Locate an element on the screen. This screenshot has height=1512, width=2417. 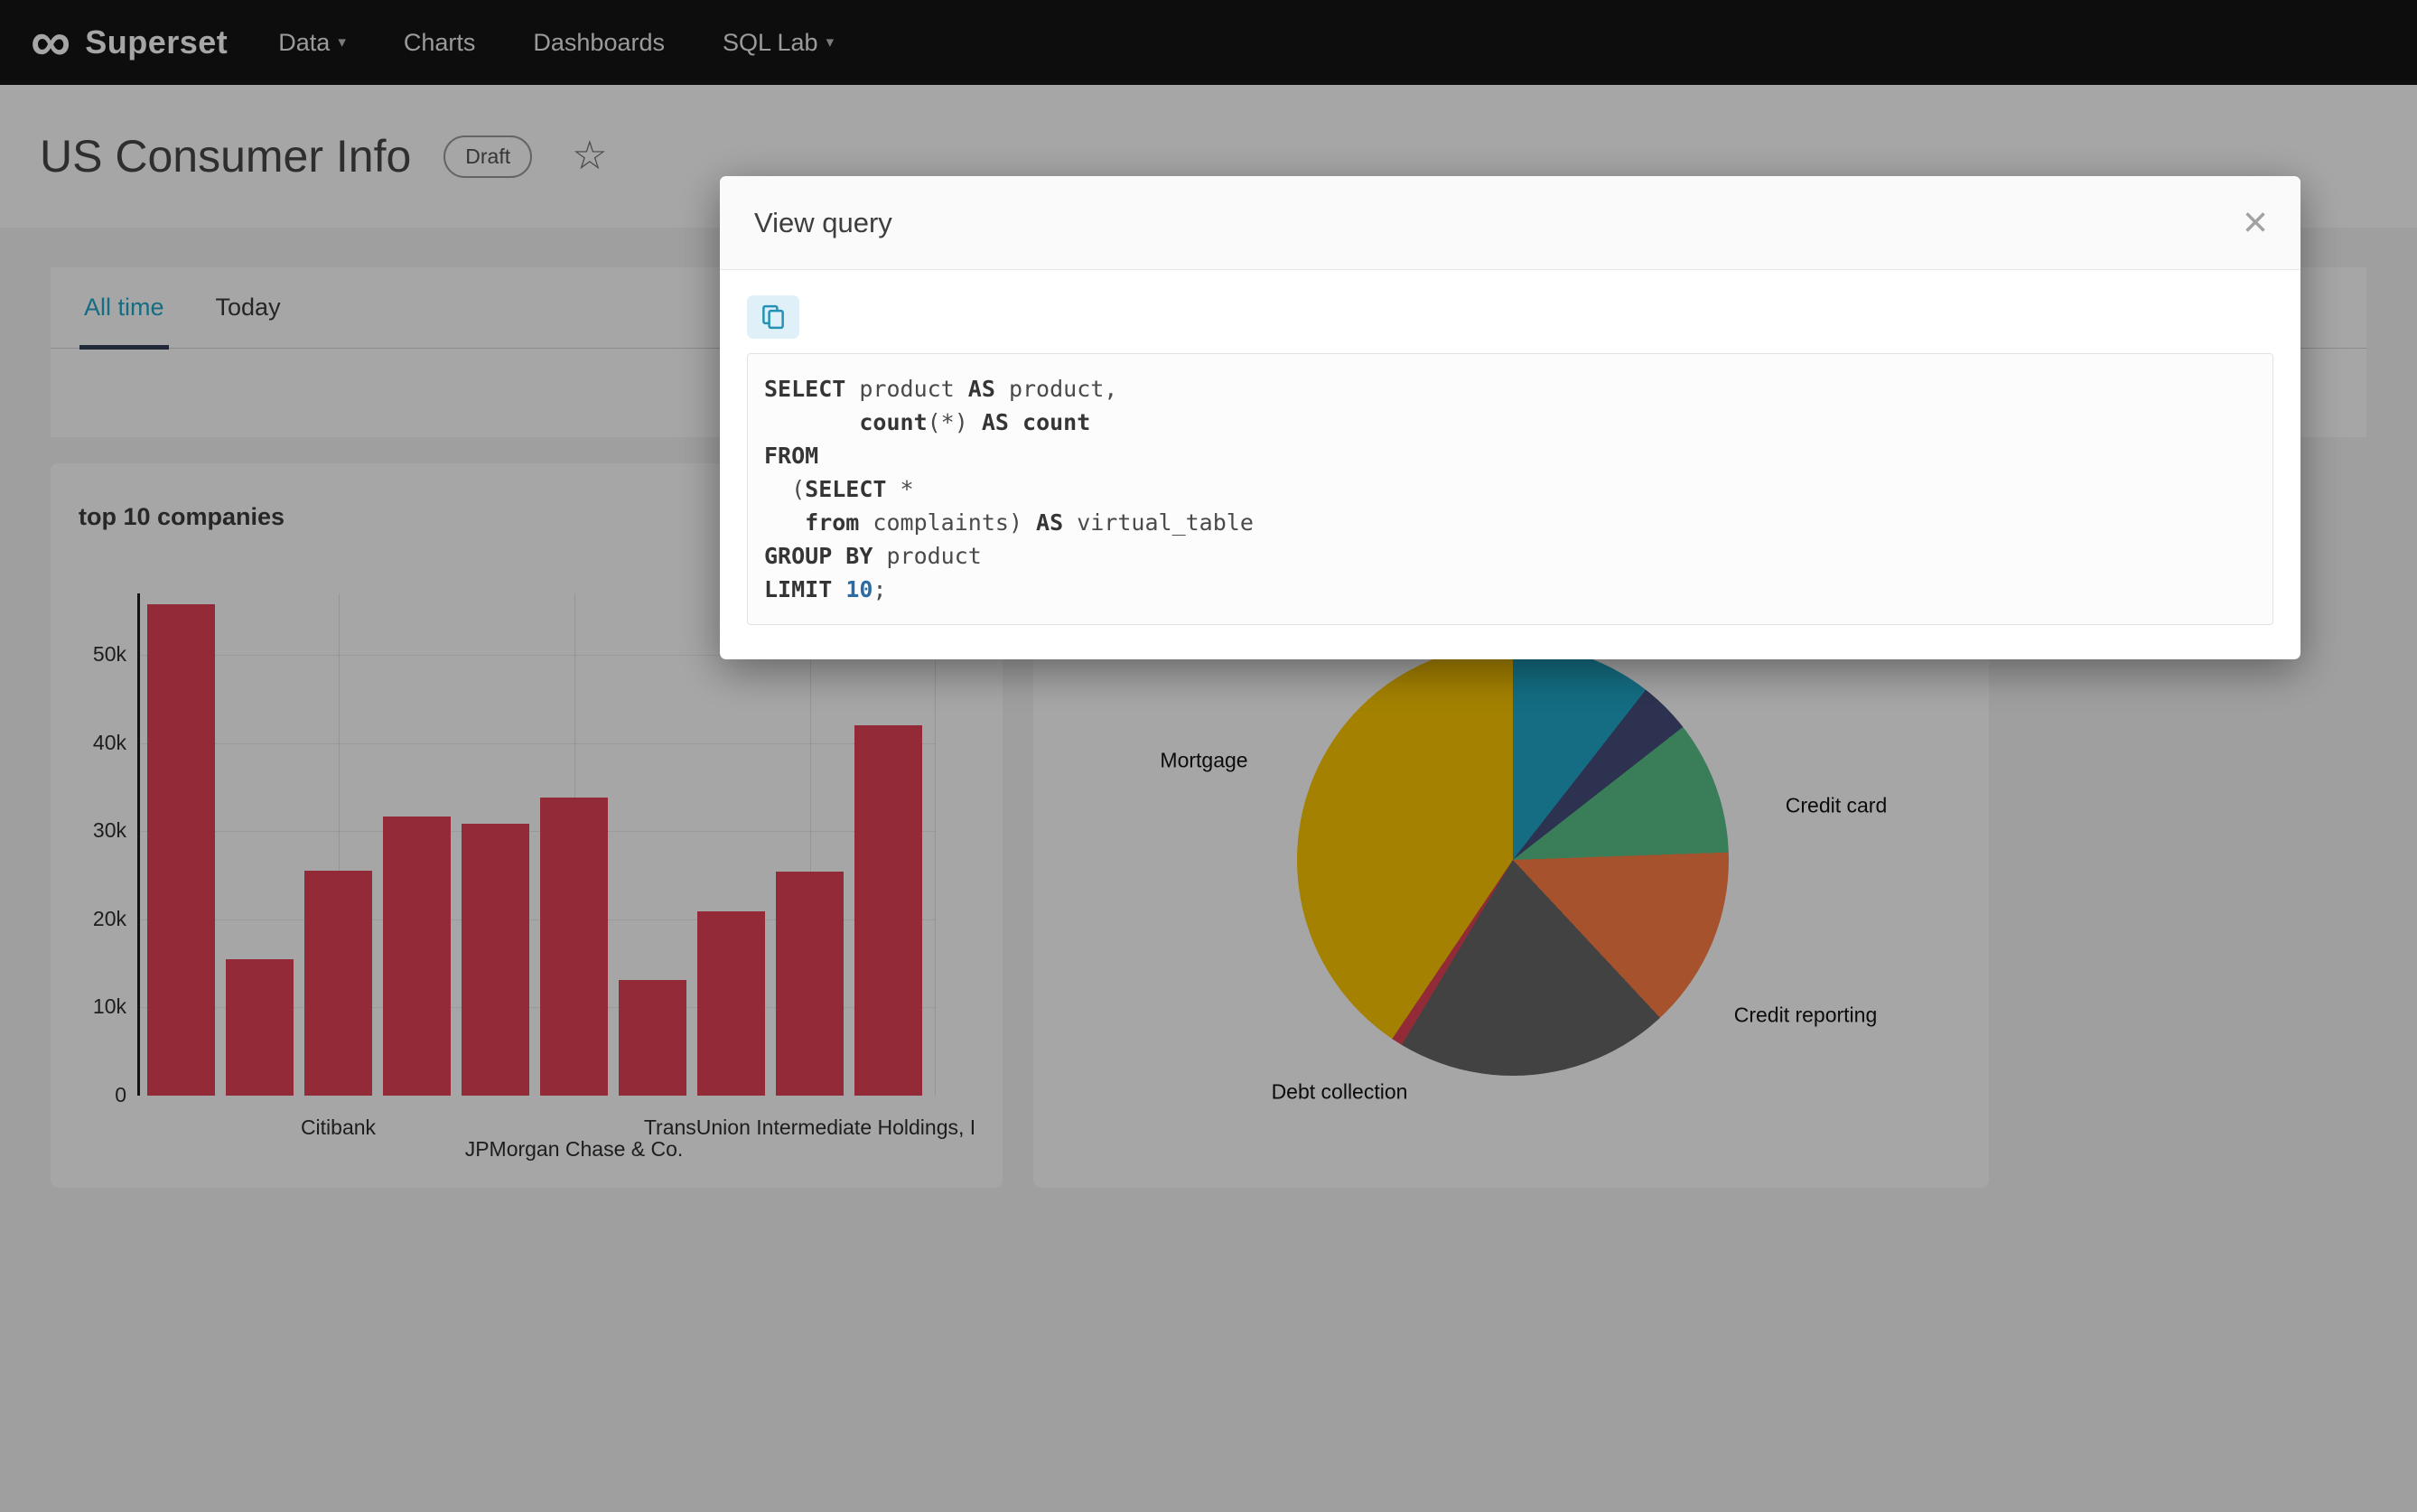
x-axis-tick-label: TransUnion Intermediate Holdings, I is located at coordinates (809, 1127).